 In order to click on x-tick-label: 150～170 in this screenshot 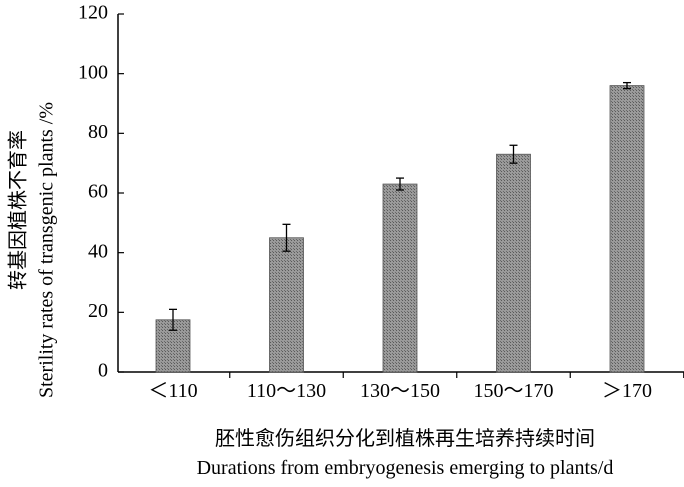, I will do `click(514, 391)`.